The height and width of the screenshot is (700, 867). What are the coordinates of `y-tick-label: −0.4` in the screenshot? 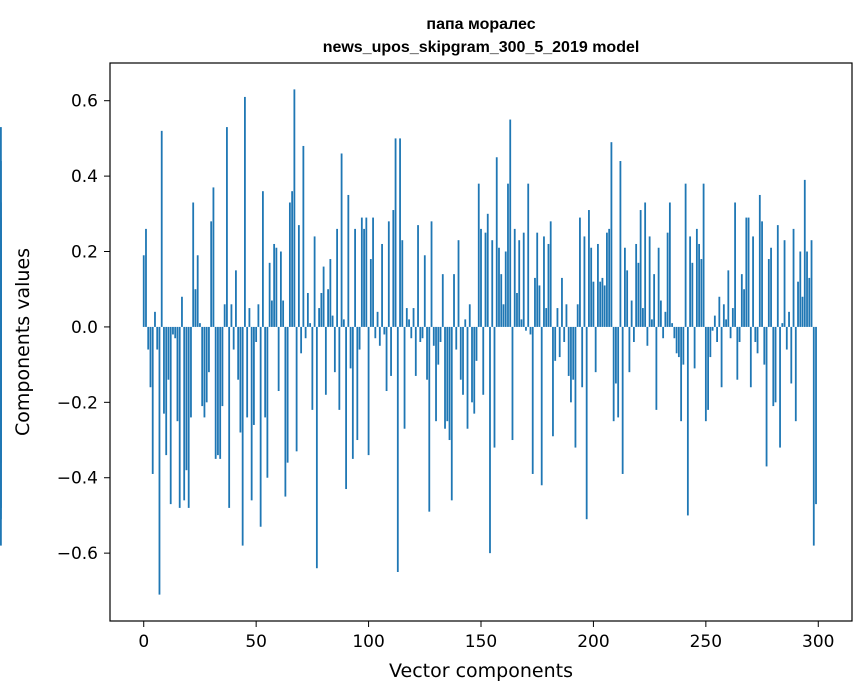 It's located at (77, 479).